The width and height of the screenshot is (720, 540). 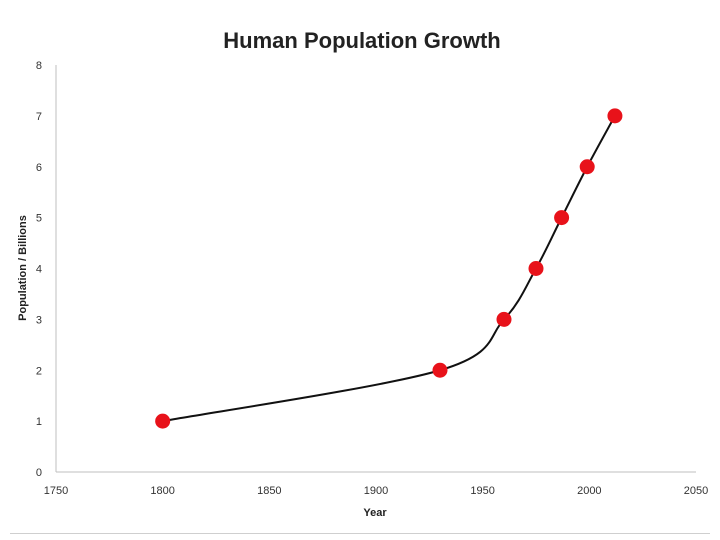 I want to click on y-tick-label: 2, so click(x=39, y=371).